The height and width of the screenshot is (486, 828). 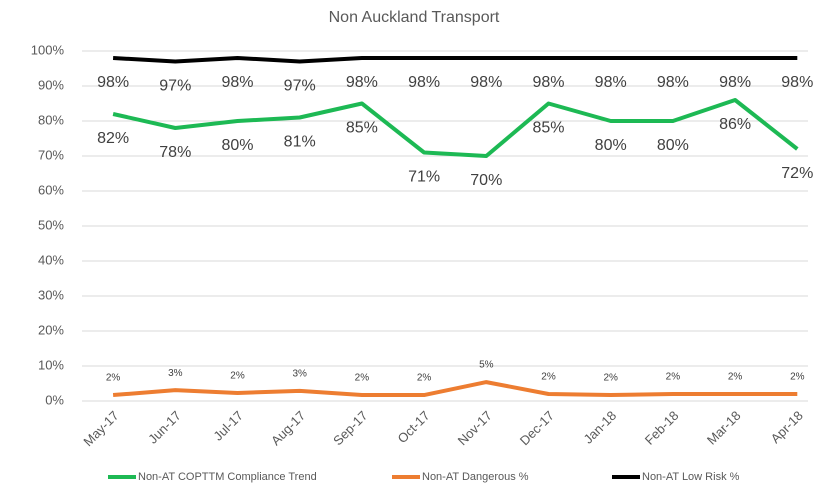 What do you see at coordinates (51, 364) in the screenshot?
I see `y-tick-label: 10%` at bounding box center [51, 364].